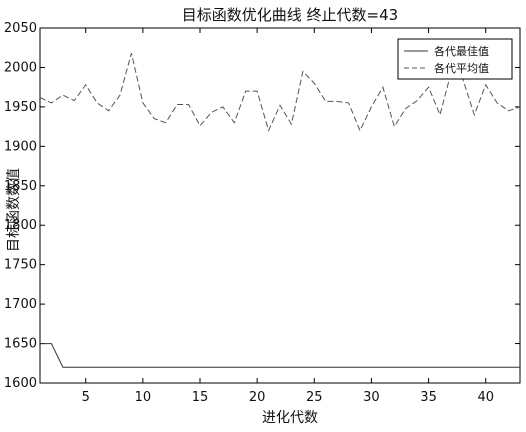 The width and height of the screenshot is (526, 432). What do you see at coordinates (290, 418) in the screenshot?
I see `x-axis-label: 进化代数` at bounding box center [290, 418].